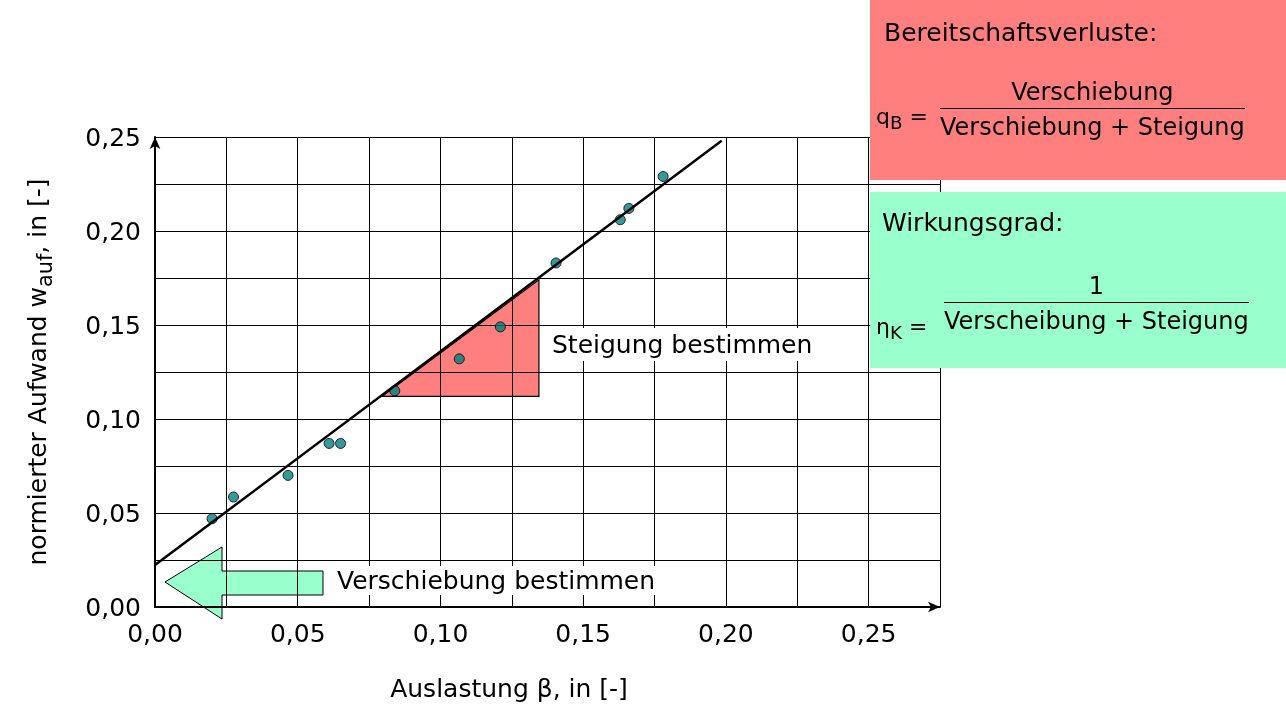 The height and width of the screenshot is (709, 1286). What do you see at coordinates (113, 419) in the screenshot?
I see `y-tick-label: 0,10` at bounding box center [113, 419].